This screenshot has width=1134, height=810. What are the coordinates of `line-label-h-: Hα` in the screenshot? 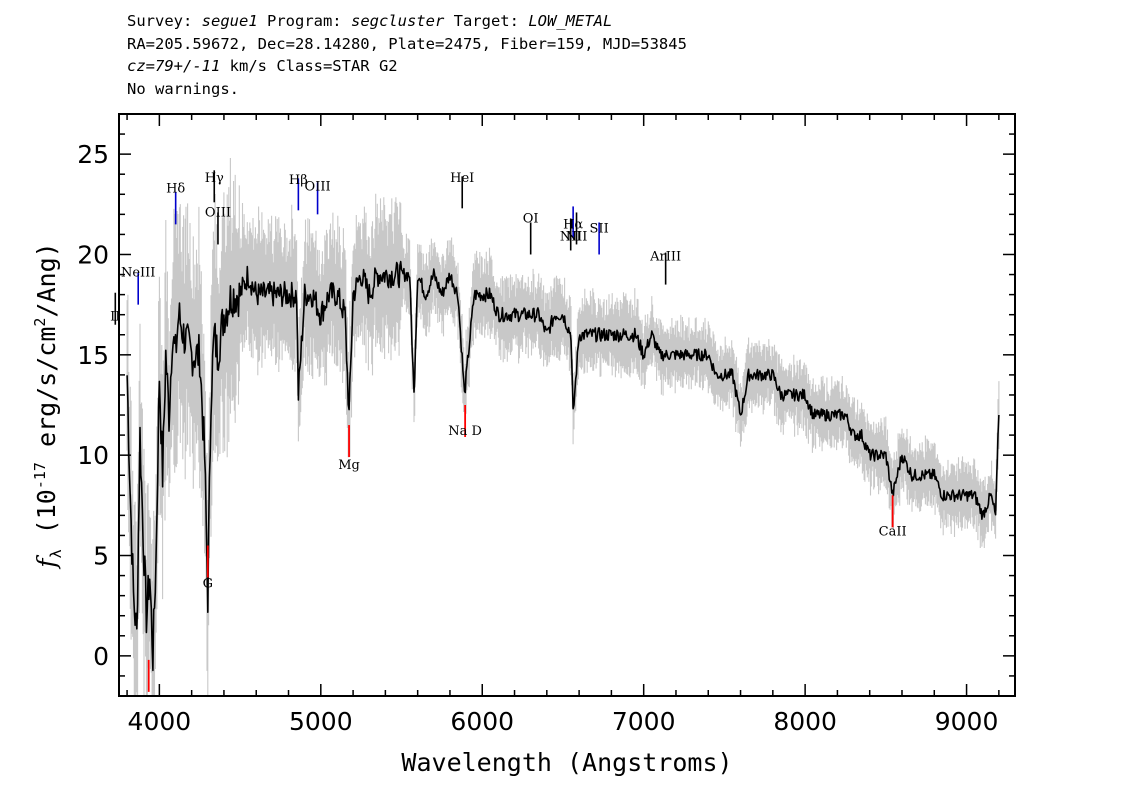 It's located at (573, 224).